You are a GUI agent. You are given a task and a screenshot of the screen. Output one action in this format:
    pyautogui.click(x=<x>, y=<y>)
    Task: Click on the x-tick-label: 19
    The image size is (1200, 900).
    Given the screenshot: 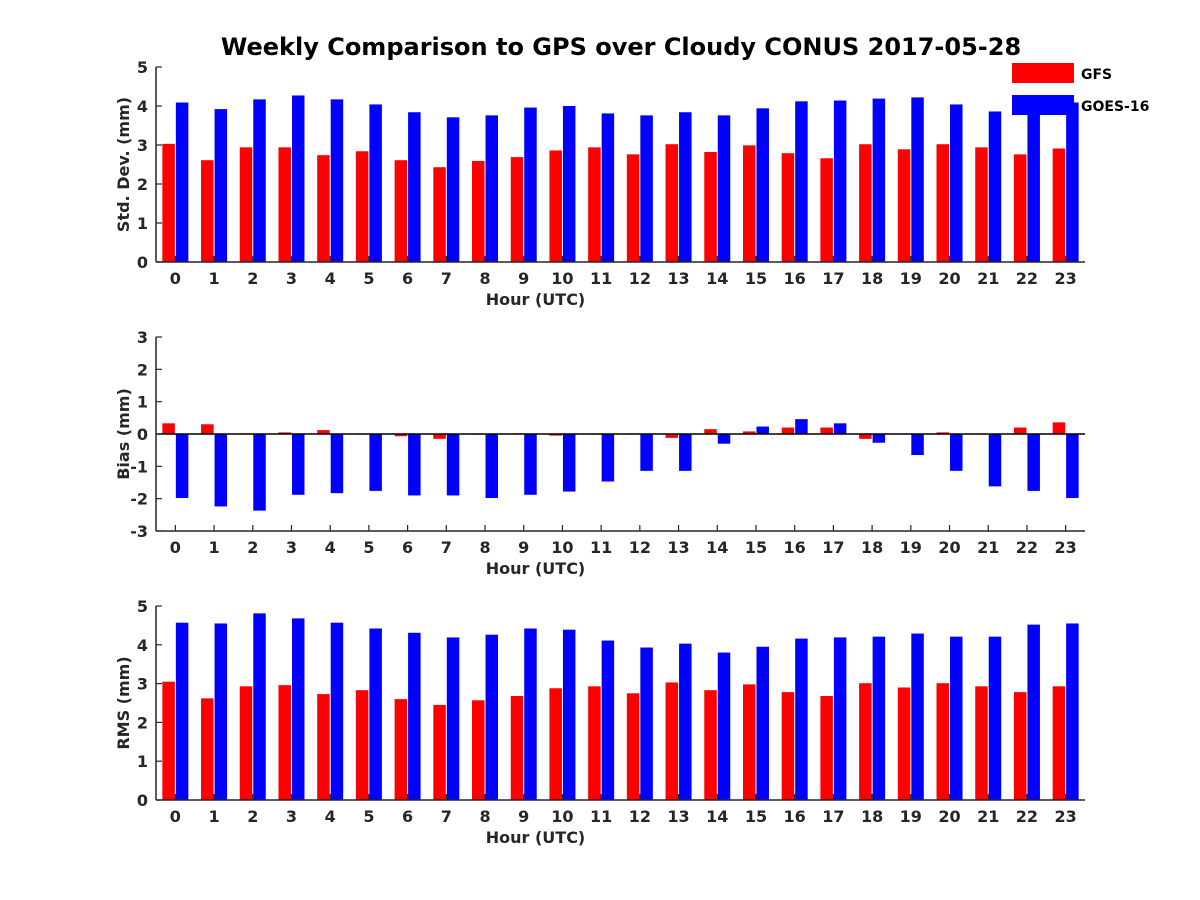 What is the action you would take?
    pyautogui.click(x=911, y=278)
    